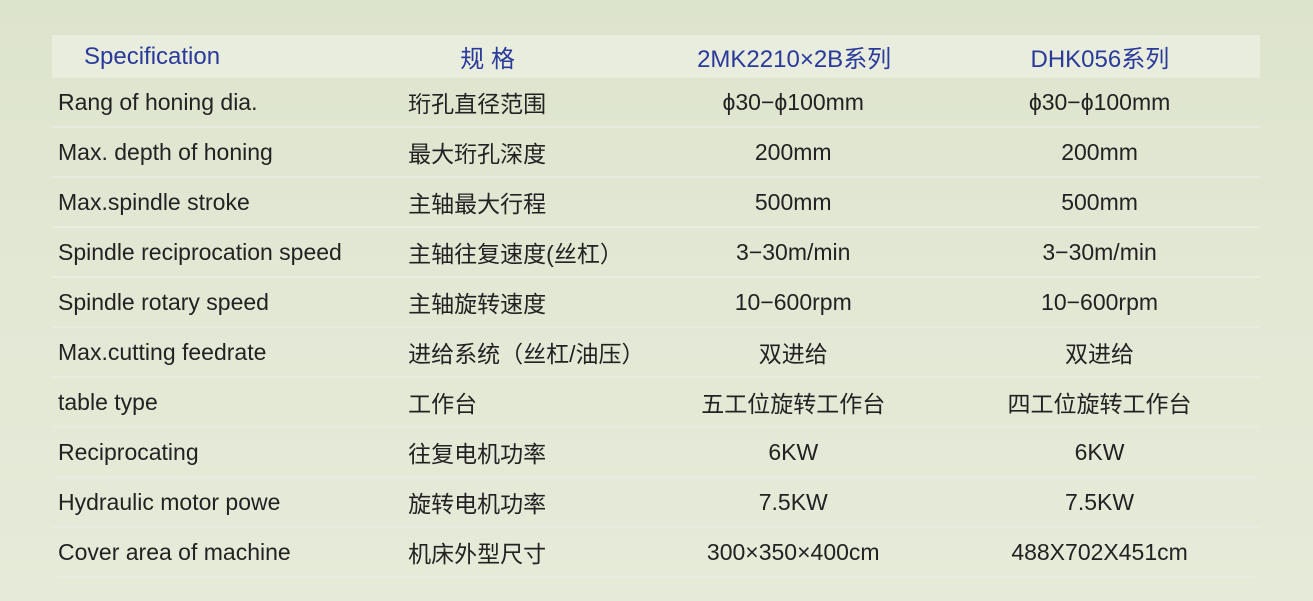  What do you see at coordinates (1100, 354) in the screenshot?
I see `value-dhk056: 双进给` at bounding box center [1100, 354].